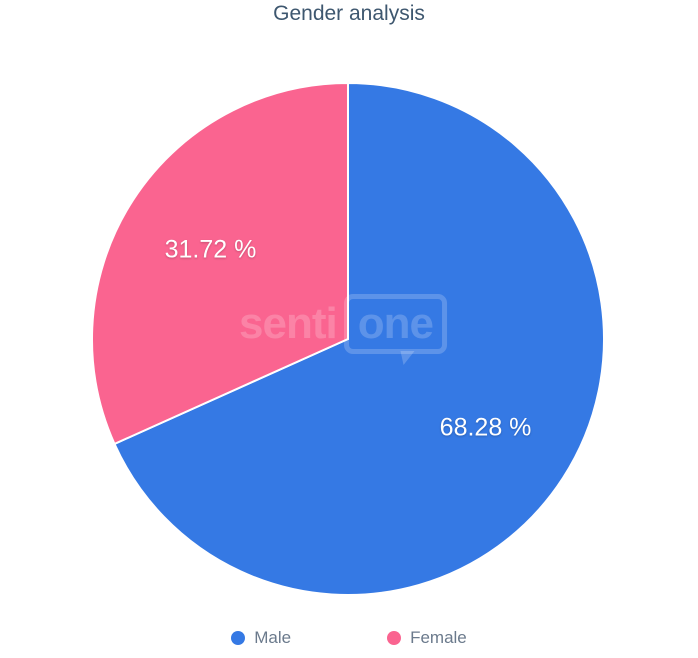 The image size is (698, 658). I want to click on legend-marker-female-icon, so click(394, 638).